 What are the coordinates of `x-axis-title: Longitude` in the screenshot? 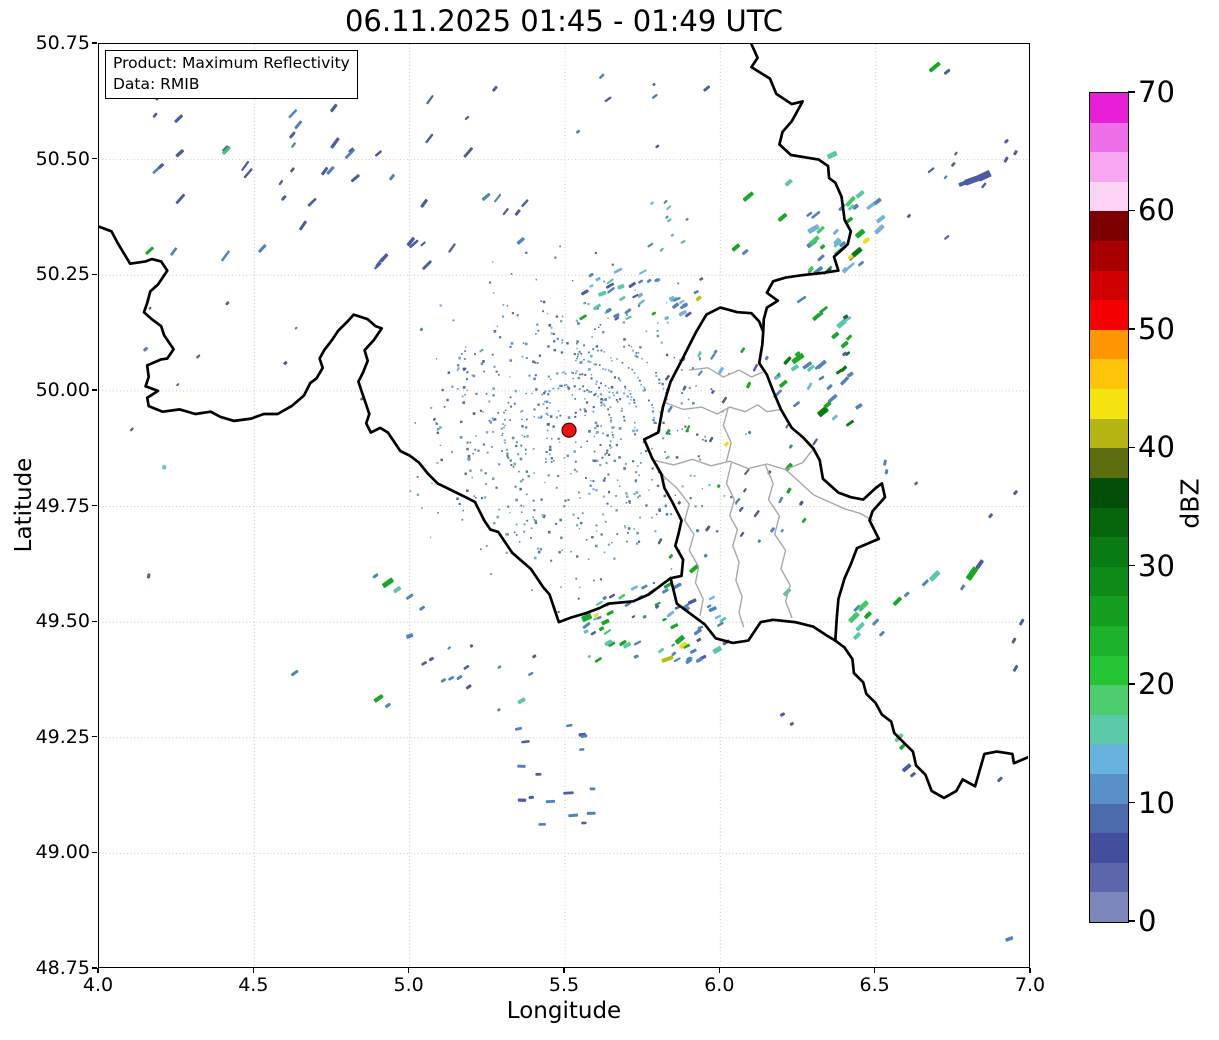 It's located at (564, 1011).